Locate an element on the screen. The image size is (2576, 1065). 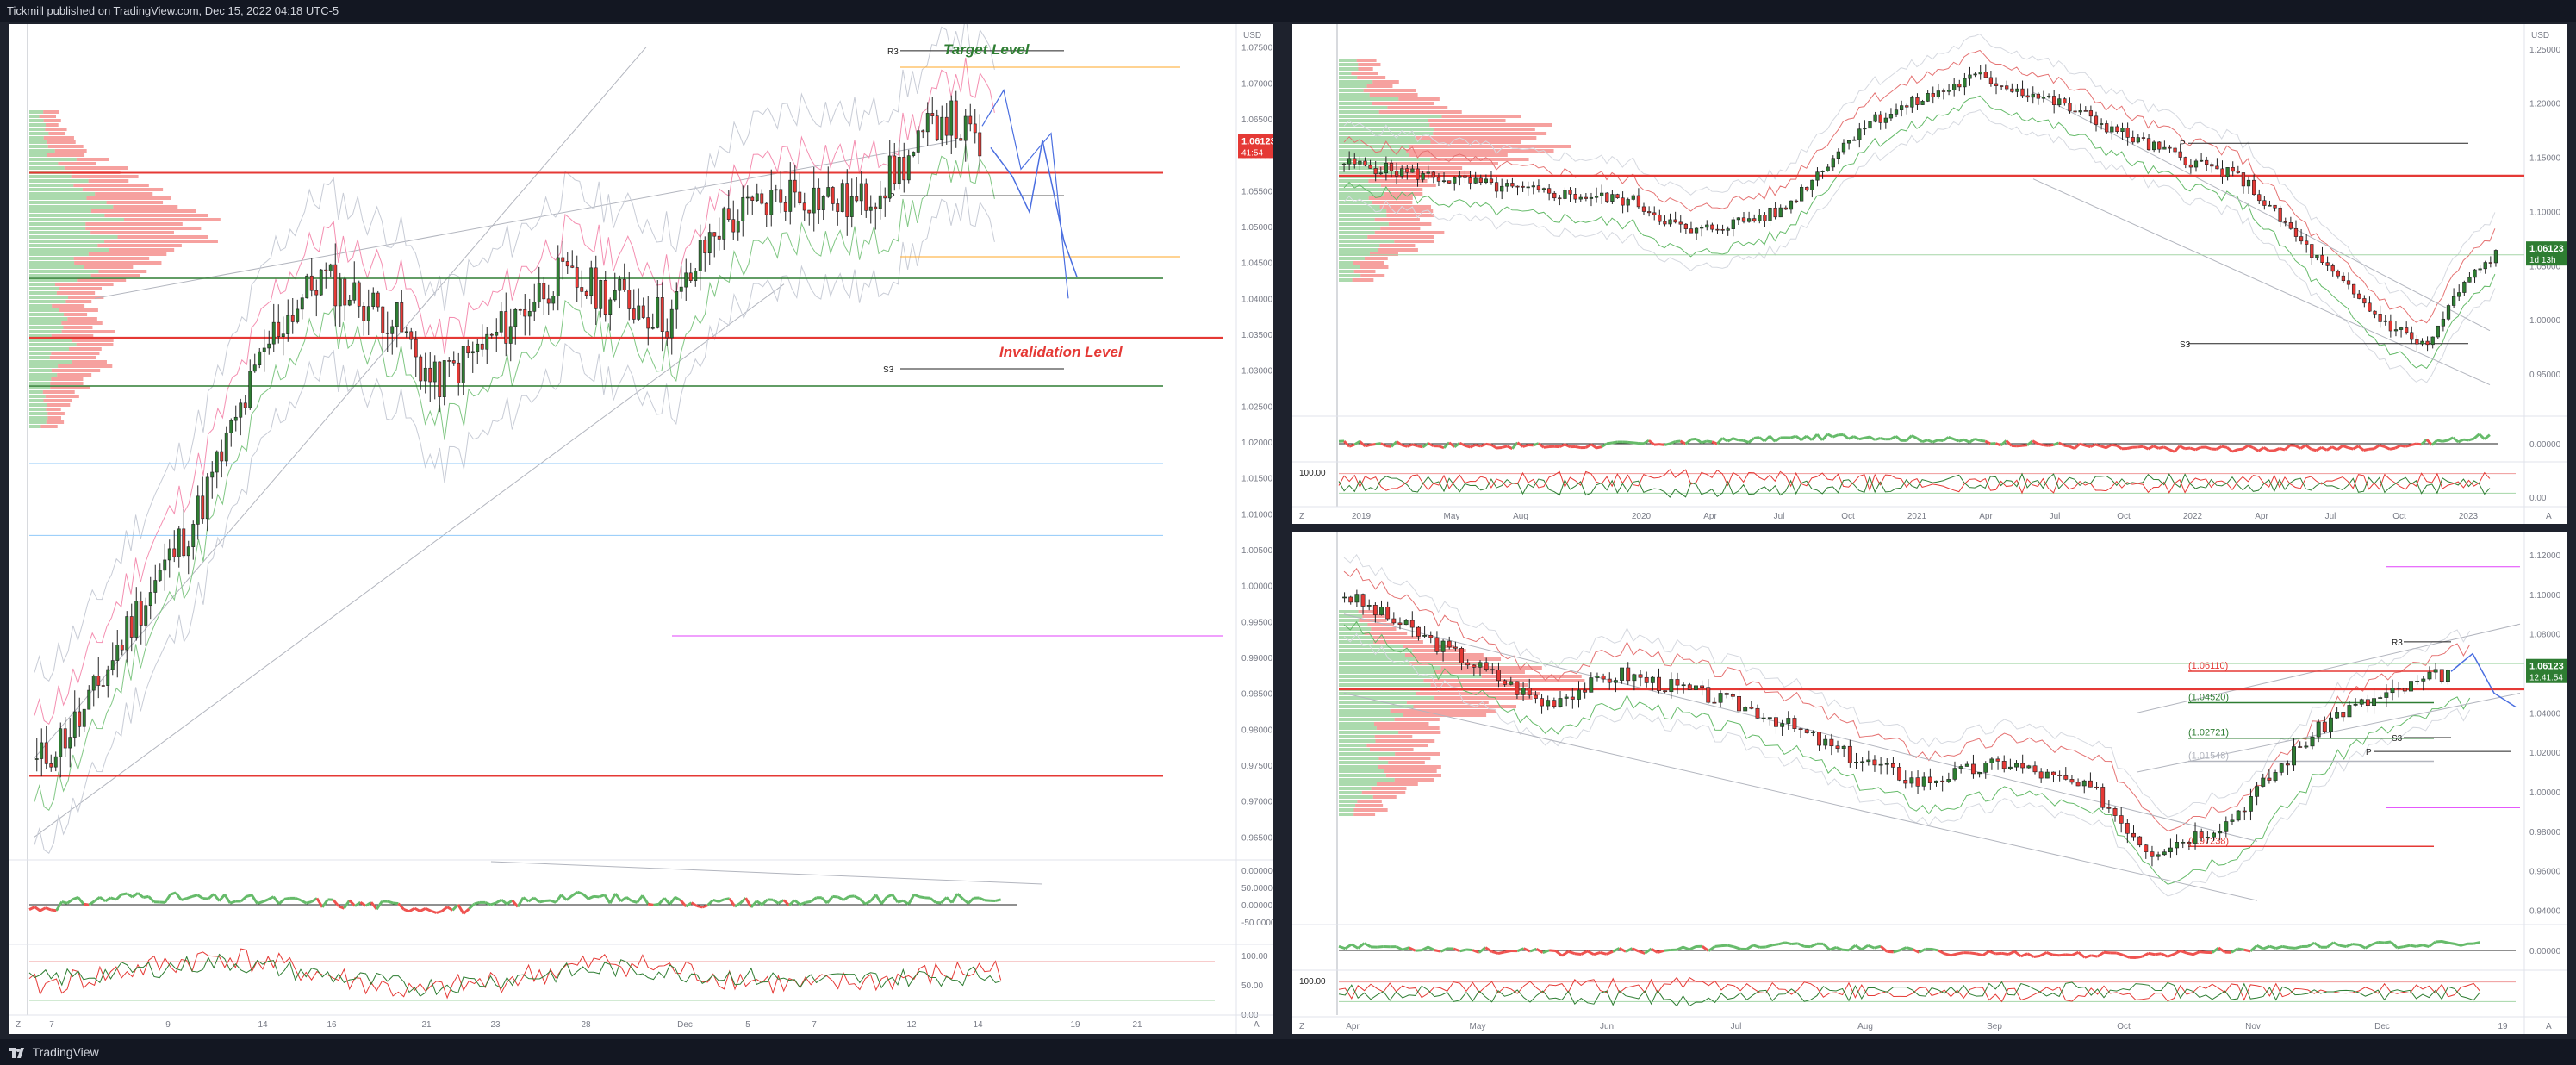
br-y-tick-label: 1.00000 is located at coordinates (2545, 793).